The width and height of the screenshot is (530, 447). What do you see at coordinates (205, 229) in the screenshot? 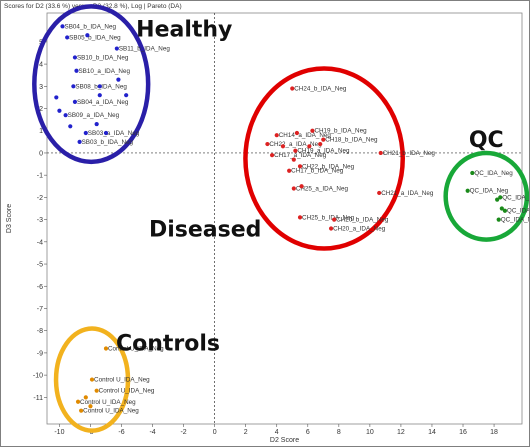
I see `diseased-group-label: Diseased` at bounding box center [205, 229].